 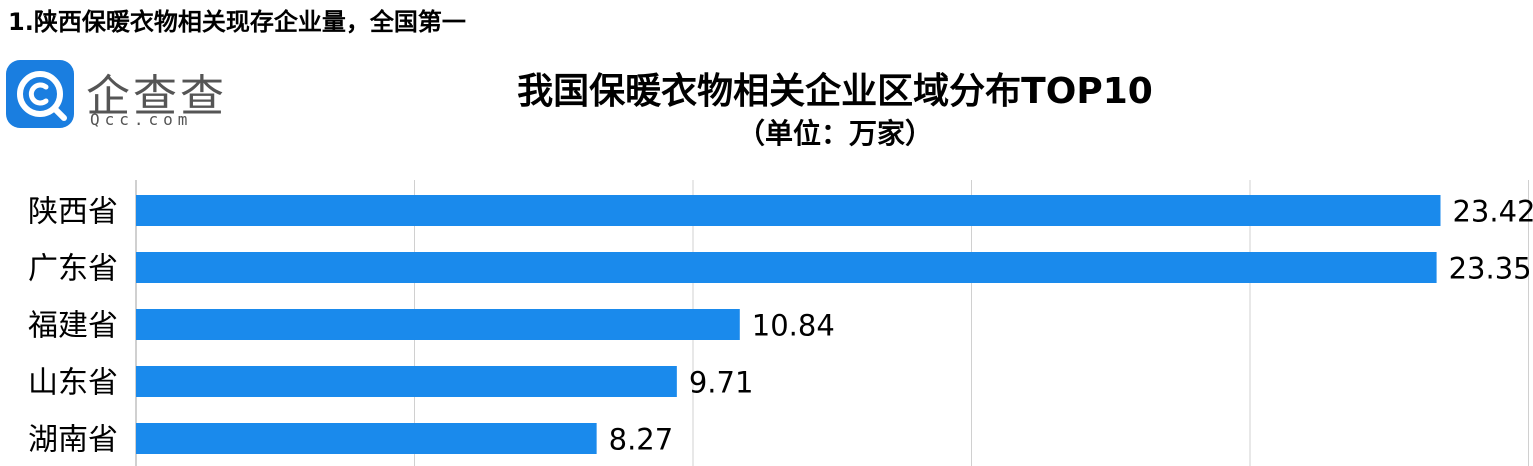 What do you see at coordinates (835, 91) in the screenshot?
I see `chart-title: 我国保暖衣物相关企业区域分布TOP10` at bounding box center [835, 91].